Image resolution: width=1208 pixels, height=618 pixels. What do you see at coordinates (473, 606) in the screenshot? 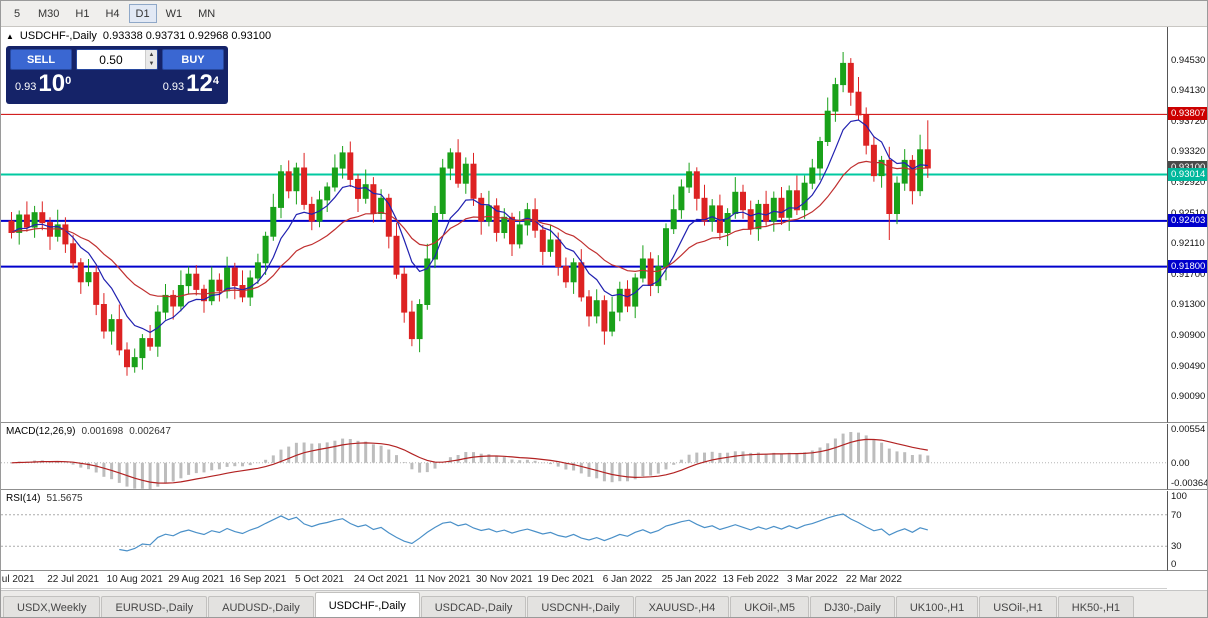
I see `tab-usdcad-daily: USDCAD-,Daily` at bounding box center [473, 606].